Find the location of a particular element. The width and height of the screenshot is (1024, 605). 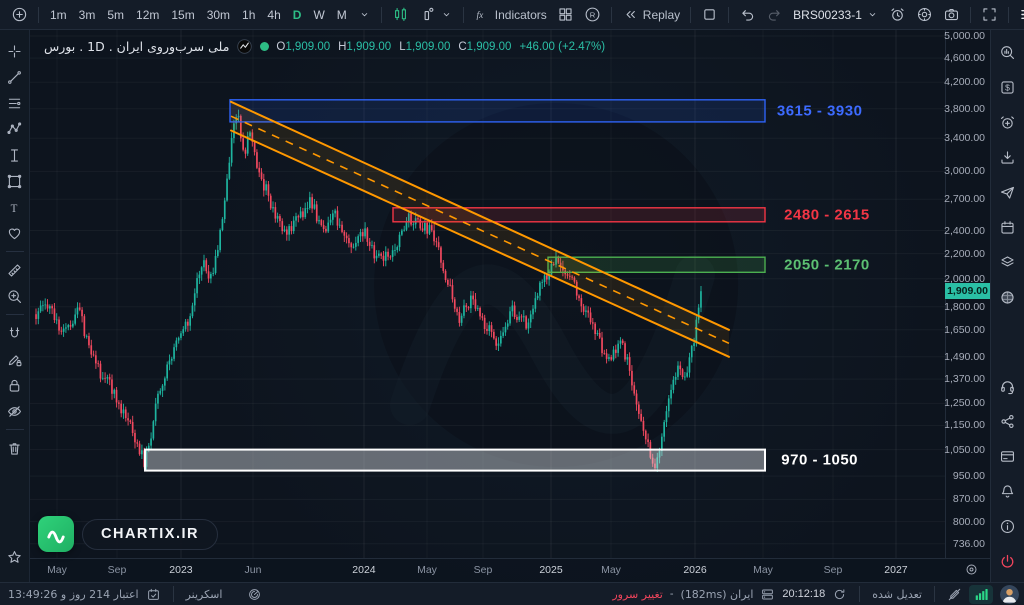

adjusted-label: تعدیل شده is located at coordinates (897, 594).